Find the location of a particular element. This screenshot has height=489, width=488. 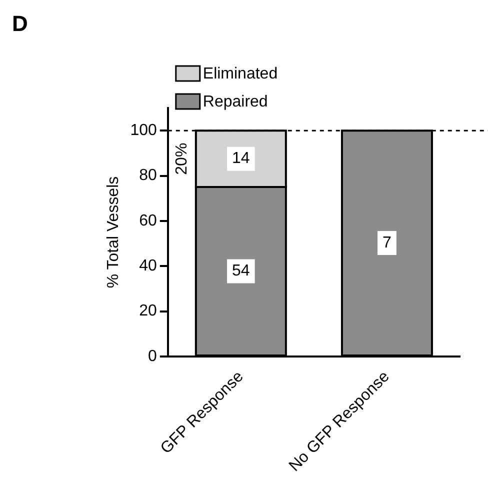

y-tick-label: 0 is located at coordinates (152, 356).